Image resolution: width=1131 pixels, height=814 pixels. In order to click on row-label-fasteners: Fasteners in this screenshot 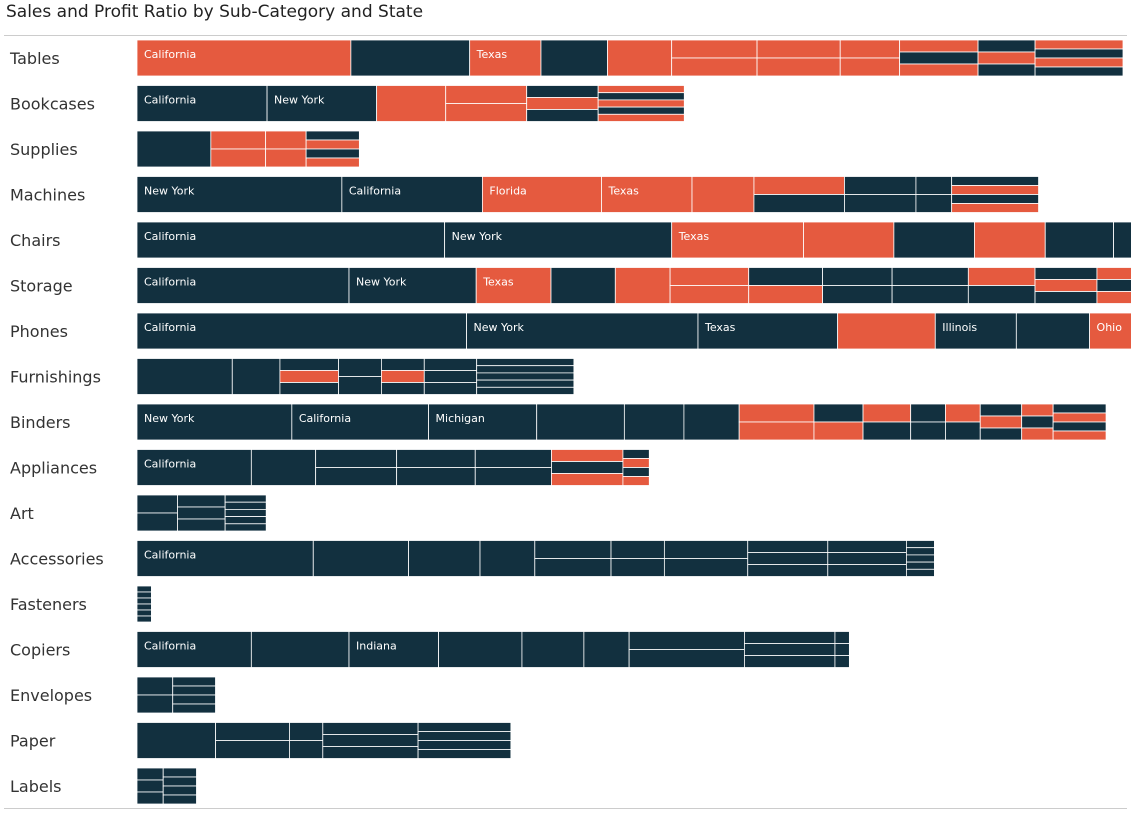, I will do `click(48, 604)`.